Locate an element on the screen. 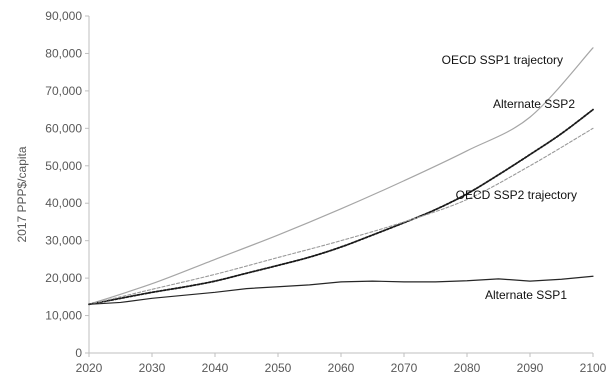 This screenshot has width=609, height=383. y-tick-label: 0 is located at coordinates (78, 353).